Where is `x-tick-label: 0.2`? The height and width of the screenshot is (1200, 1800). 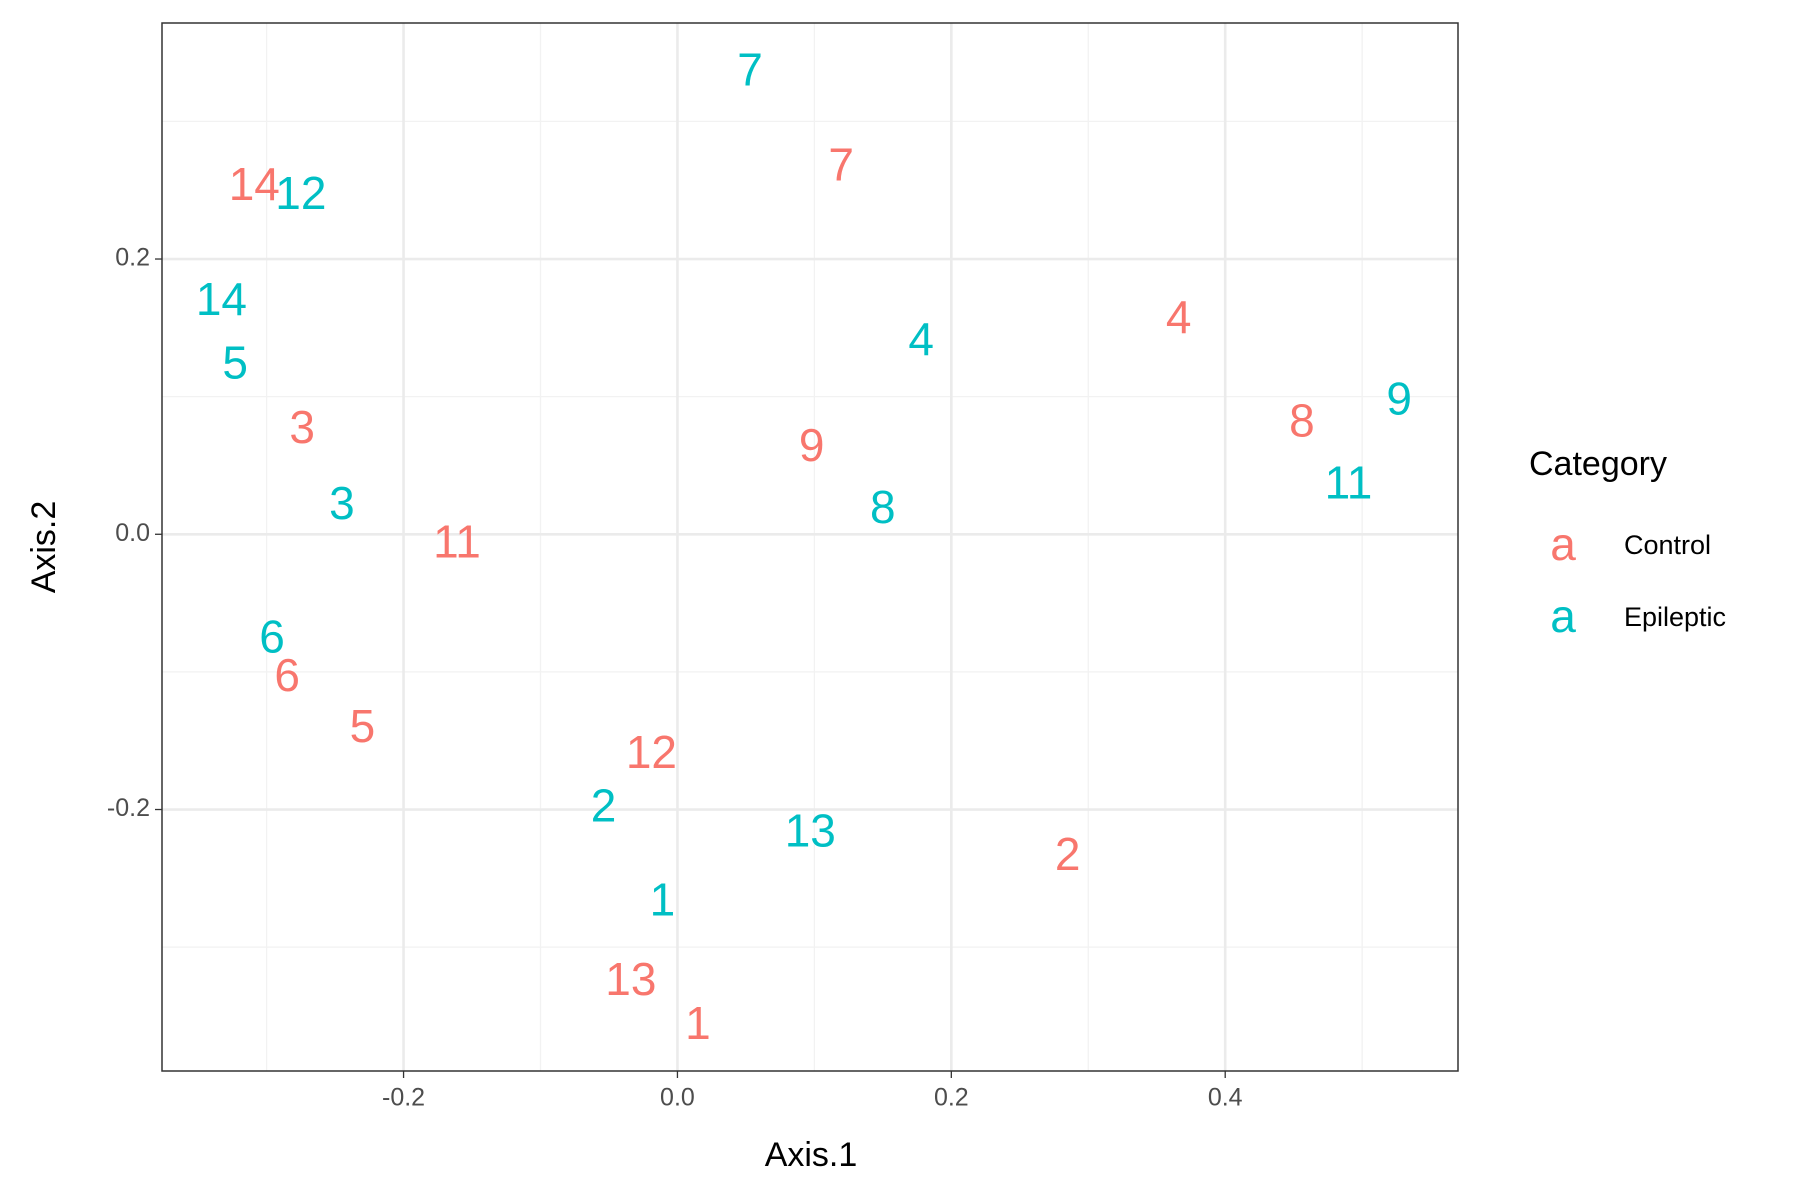 x-tick-label: 0.2 is located at coordinates (951, 1098).